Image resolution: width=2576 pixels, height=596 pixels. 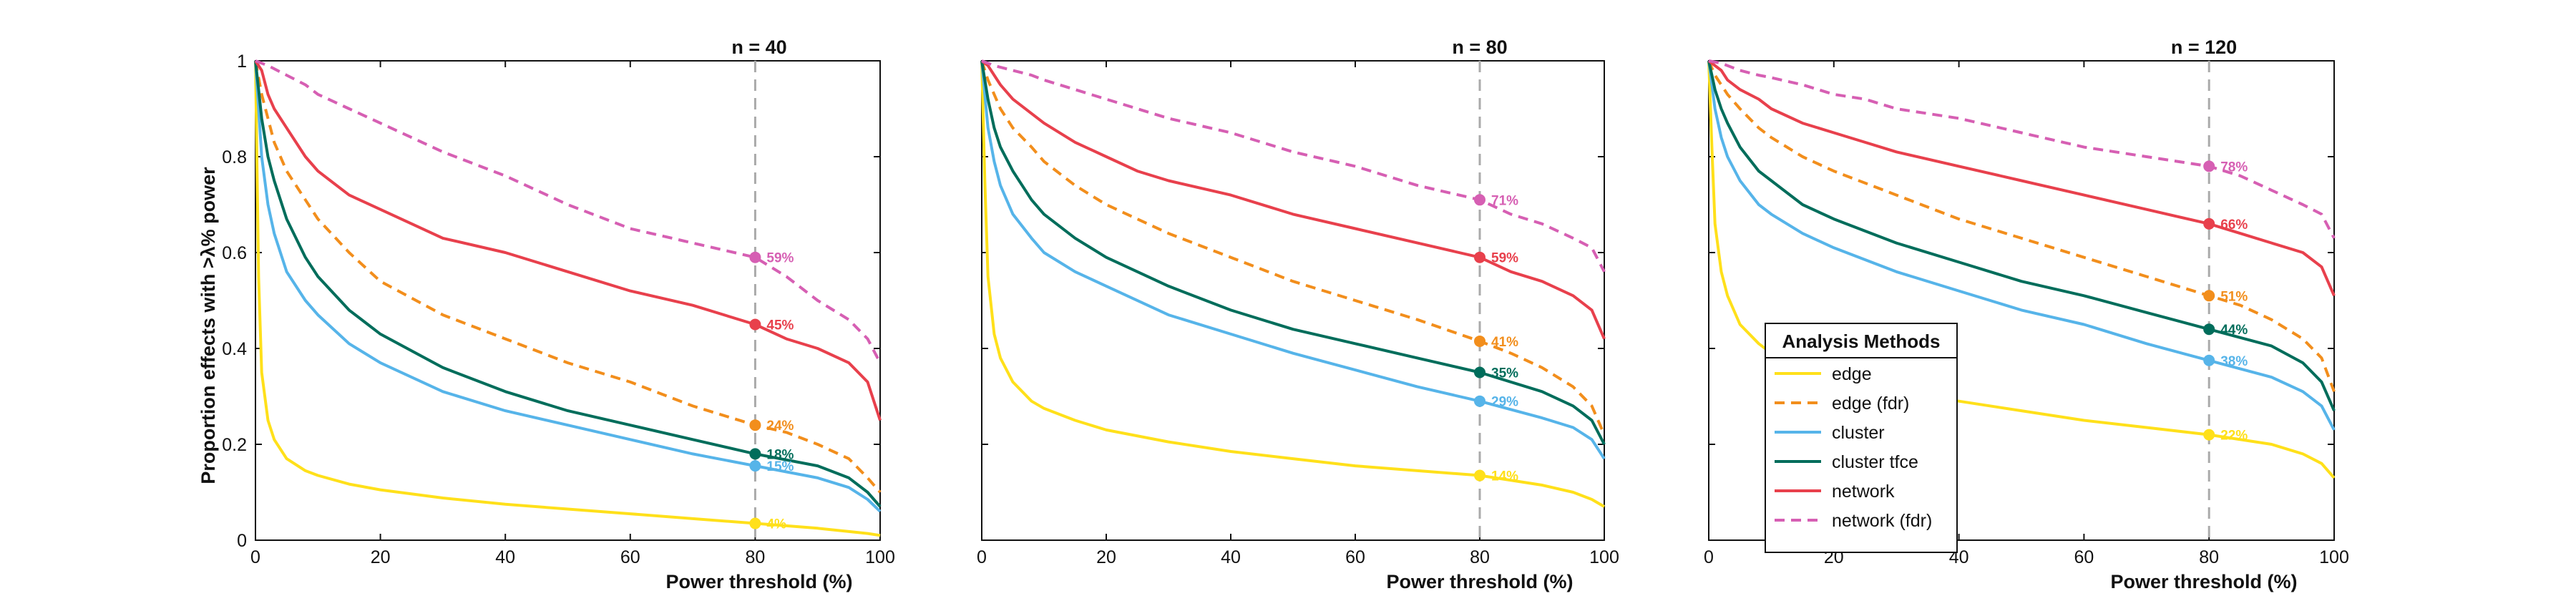 I want to click on point-label: 44%, so click(x=2234, y=330).